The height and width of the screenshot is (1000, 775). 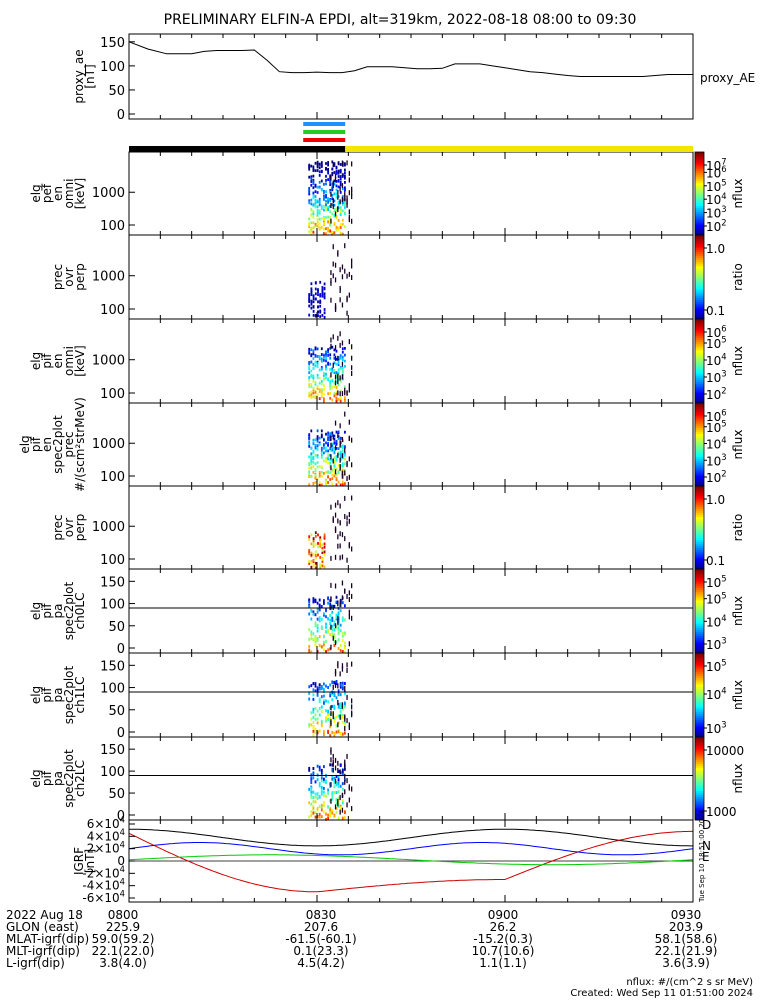 What do you see at coordinates (69, 194) in the screenshot?
I see `ylabel-line: omni` at bounding box center [69, 194].